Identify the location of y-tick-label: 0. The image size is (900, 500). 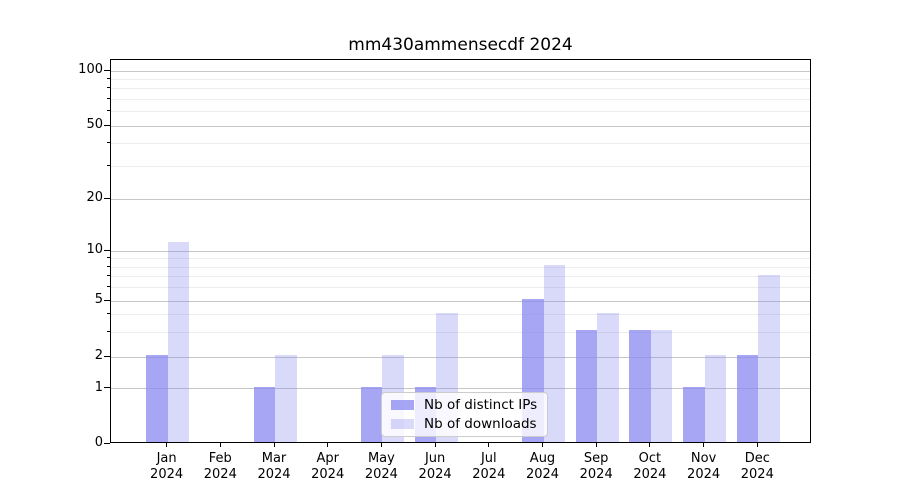
(98, 442).